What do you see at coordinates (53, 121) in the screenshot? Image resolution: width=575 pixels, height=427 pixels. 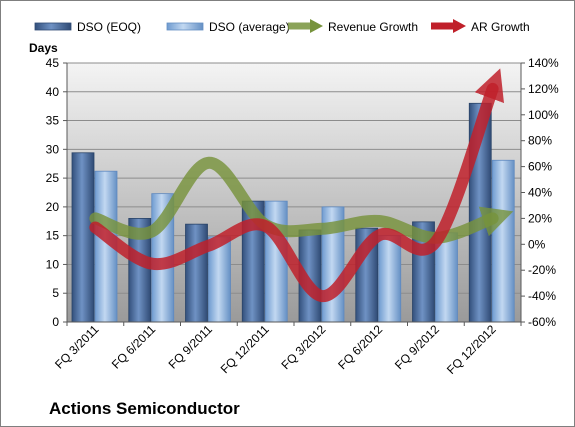 I see `left-tick-label: 35` at bounding box center [53, 121].